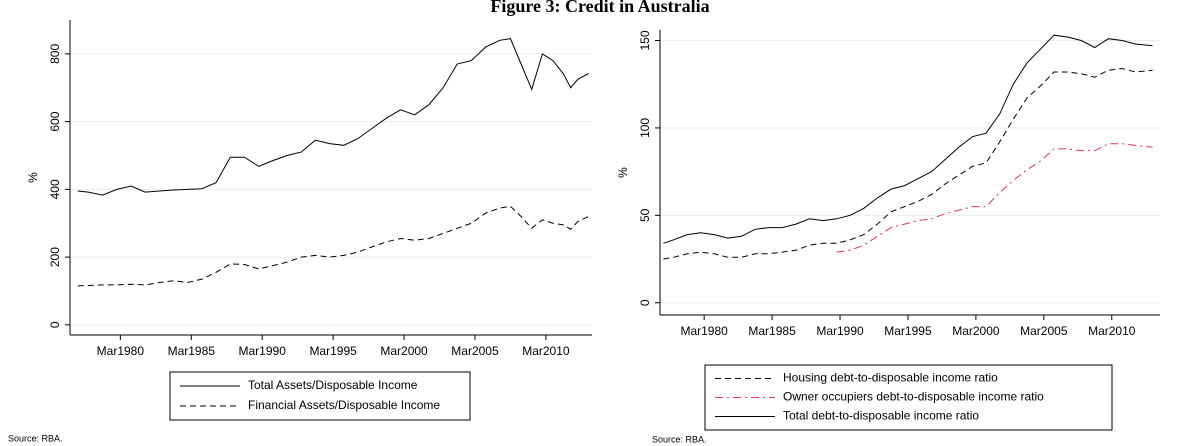 This screenshot has height=446, width=1198. What do you see at coordinates (55, 189) in the screenshot?
I see `y-tick-label: 400` at bounding box center [55, 189].